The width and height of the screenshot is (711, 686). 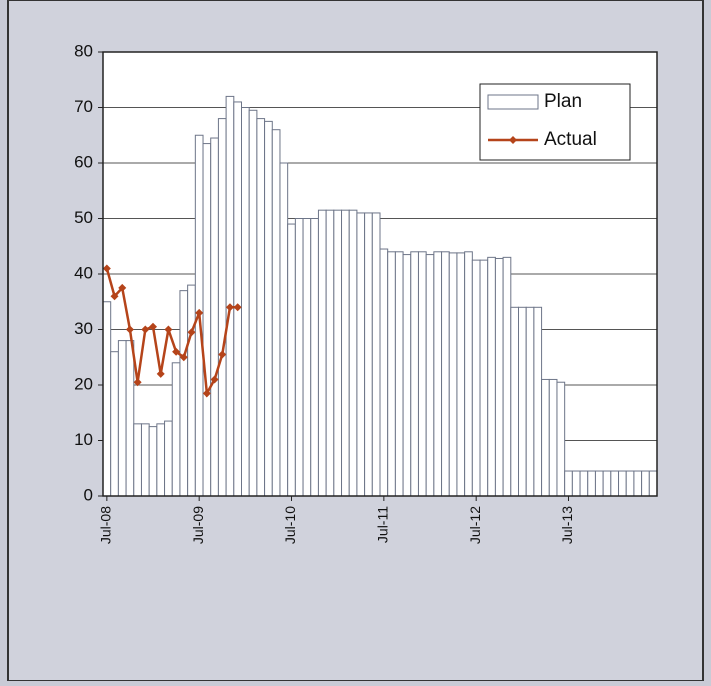 I want to click on x-tick-label: Jul-10, so click(x=290, y=525).